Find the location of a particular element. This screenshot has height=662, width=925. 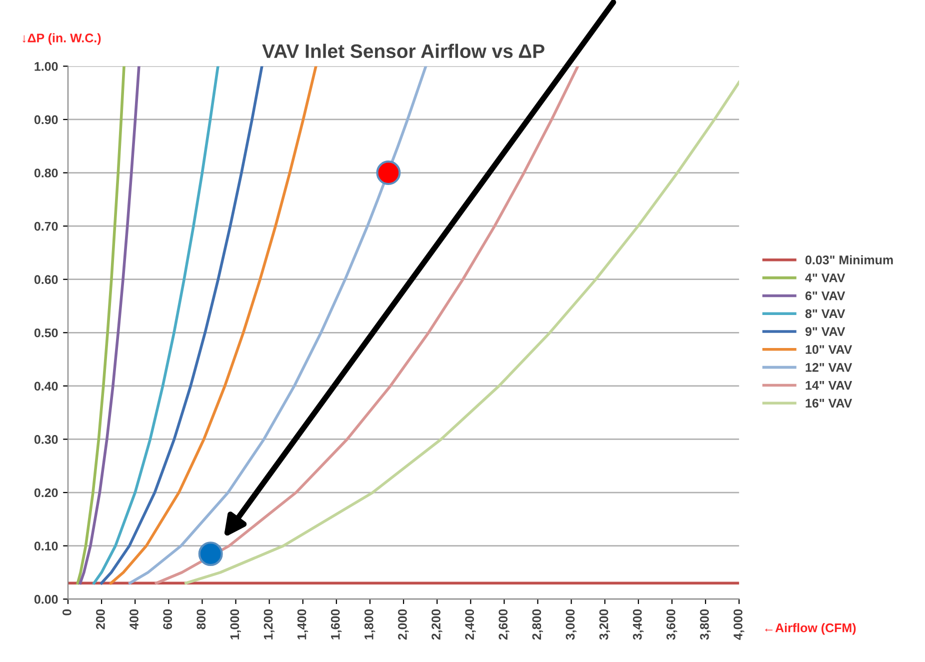

y-tick-label: 0.20 is located at coordinates (46, 493).